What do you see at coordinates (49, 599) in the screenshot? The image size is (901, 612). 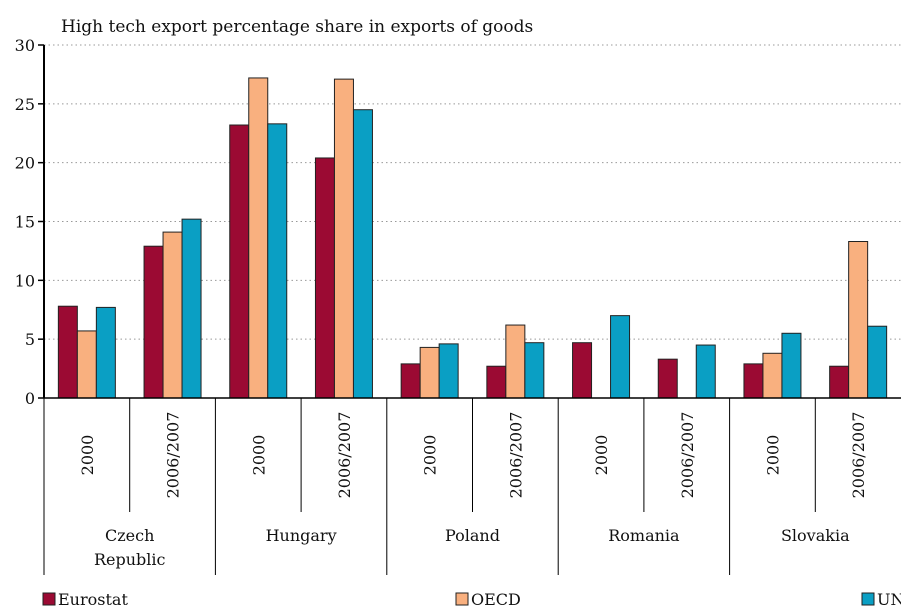 I see `legend-swatch-eurostat` at bounding box center [49, 599].